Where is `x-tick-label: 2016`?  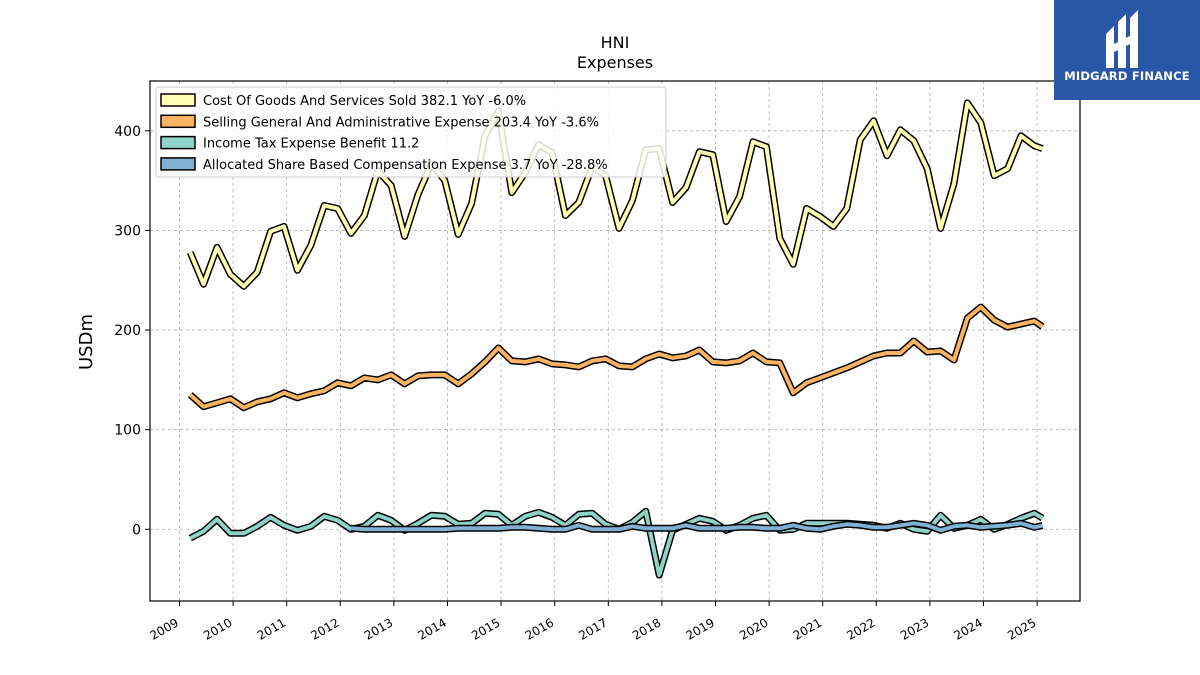
x-tick-label: 2016 is located at coordinates (539, 628).